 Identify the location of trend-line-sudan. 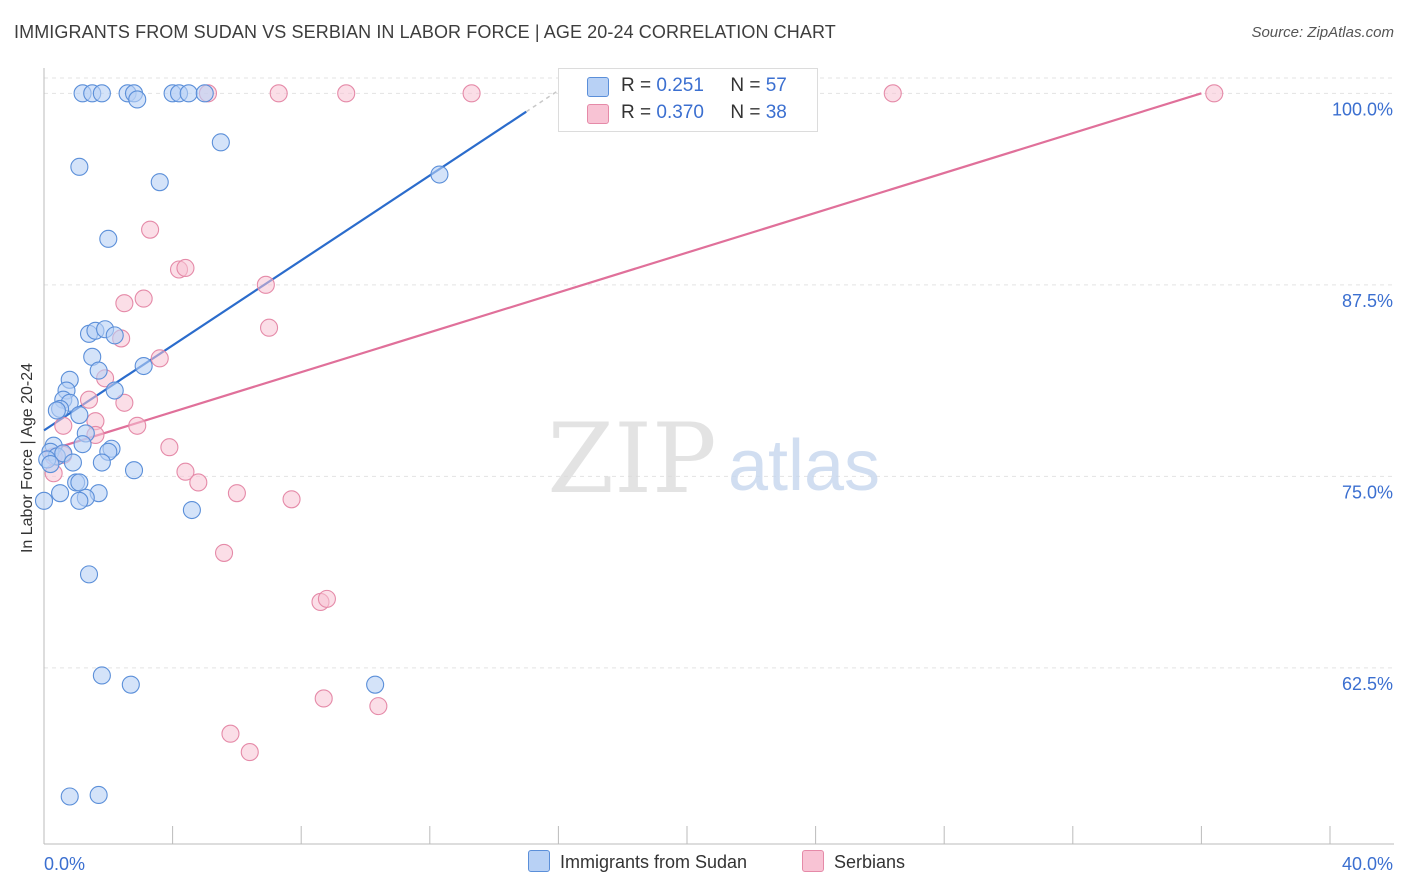
(285, 271).